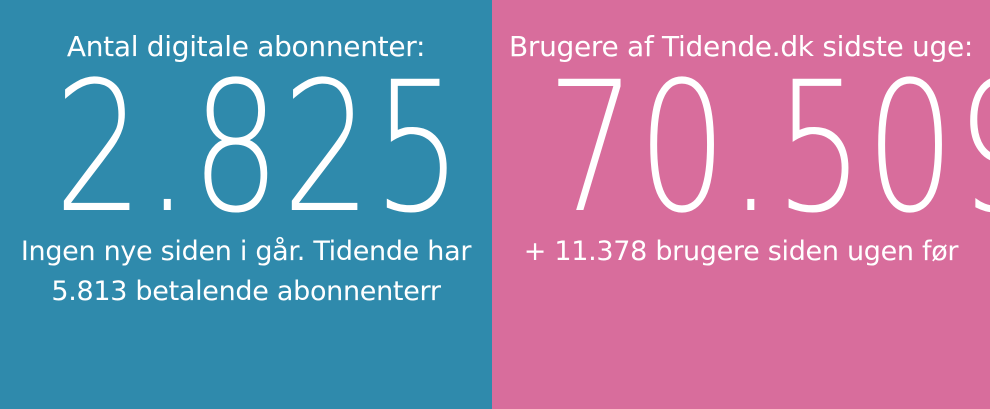  What do you see at coordinates (246, 251) in the screenshot?
I see `digital-subscribers-caption-line1: Ingen nye siden i går. Tidende har` at bounding box center [246, 251].